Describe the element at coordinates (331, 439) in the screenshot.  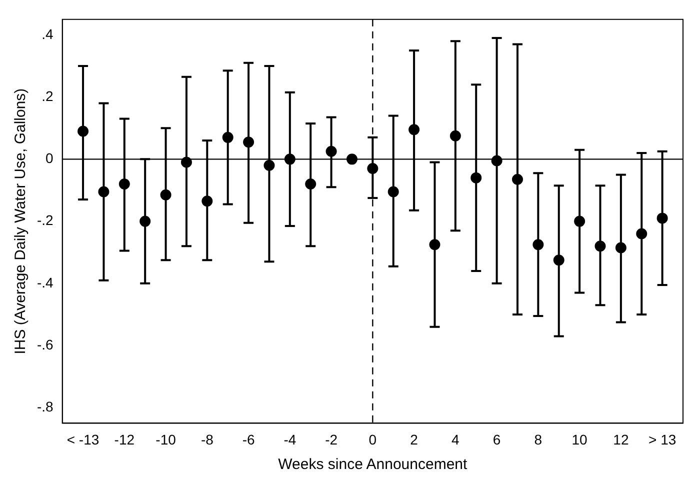
I see `x-tick-label: -2` at that location.